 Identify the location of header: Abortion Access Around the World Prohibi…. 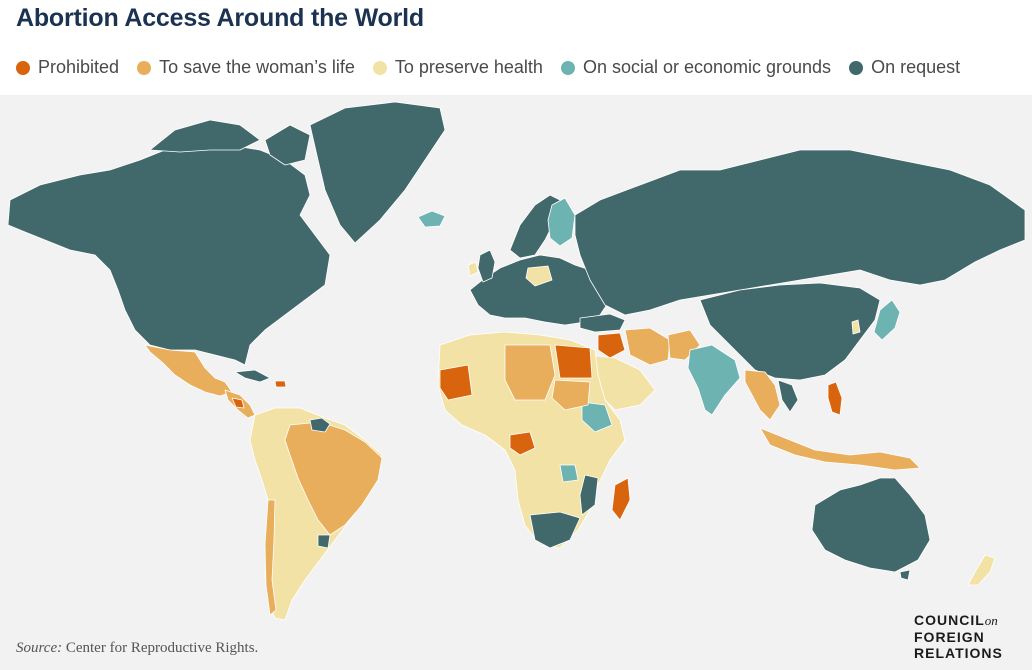
(516, 47).